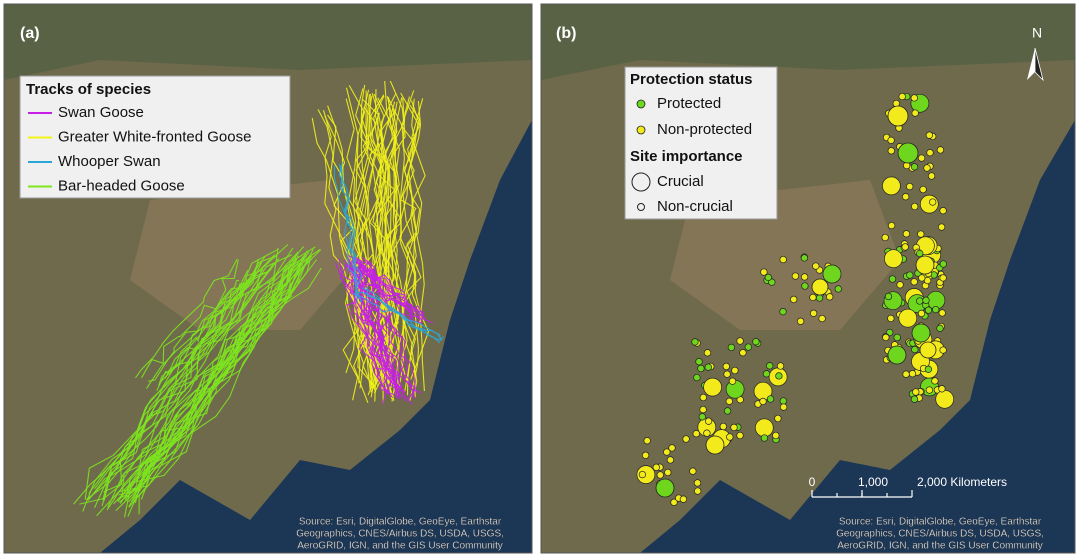 The image size is (1080, 559). Describe the element at coordinates (1039, 64) in the screenshot. I see `north-arrow-shape` at that location.